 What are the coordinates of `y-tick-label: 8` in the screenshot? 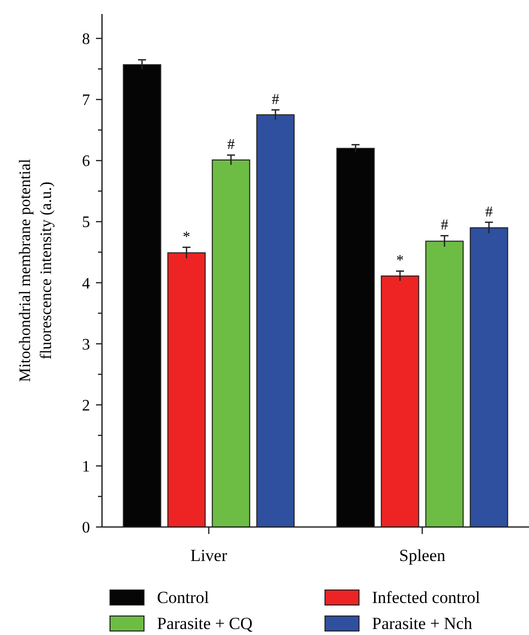 It's located at (86, 39).